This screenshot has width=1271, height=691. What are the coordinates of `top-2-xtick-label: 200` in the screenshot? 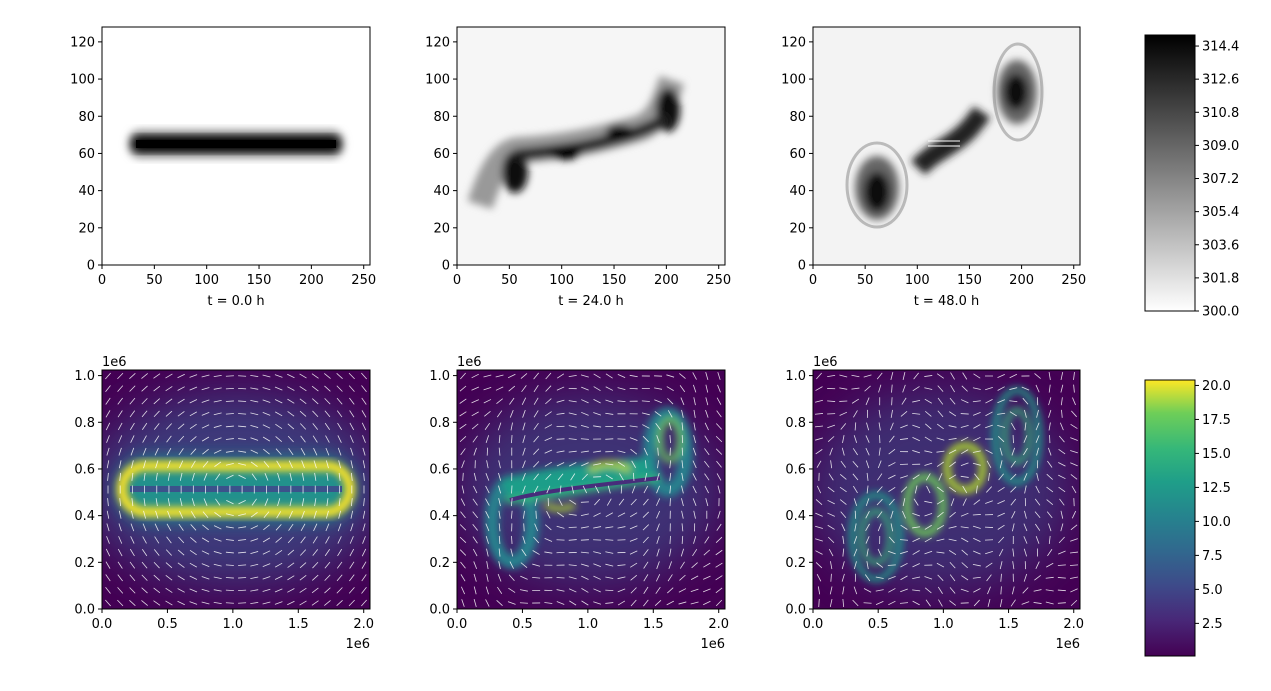 It's located at (1021, 280).